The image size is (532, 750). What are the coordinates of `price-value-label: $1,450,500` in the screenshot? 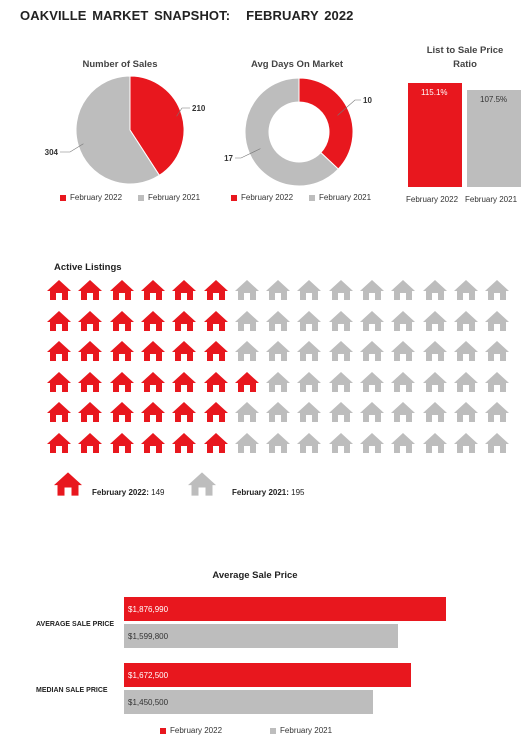 It's located at (148, 702).